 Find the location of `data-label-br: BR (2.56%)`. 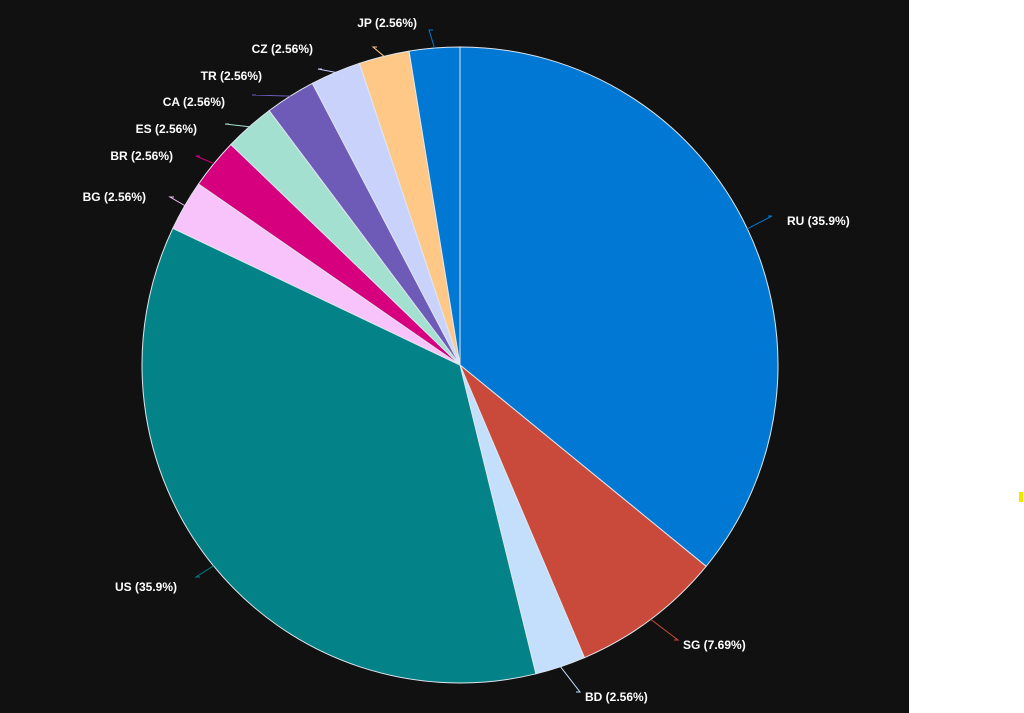

data-label-br: BR (2.56%) is located at coordinates (141, 156).